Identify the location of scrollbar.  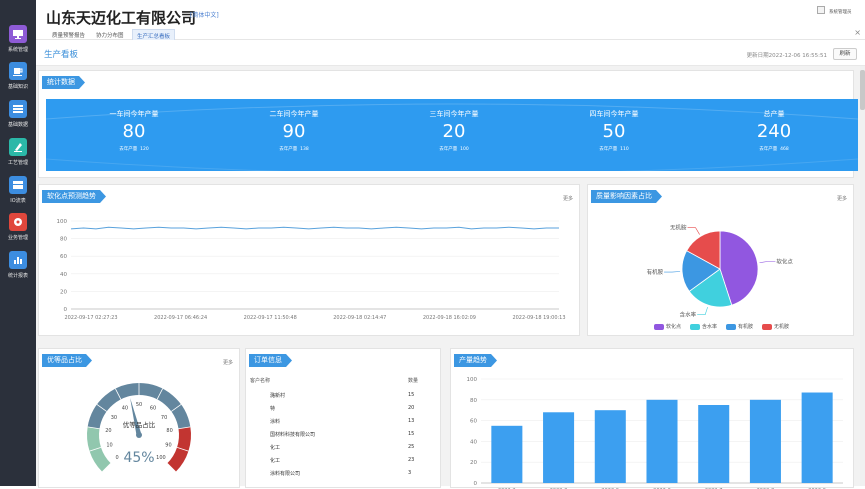
(862, 276).